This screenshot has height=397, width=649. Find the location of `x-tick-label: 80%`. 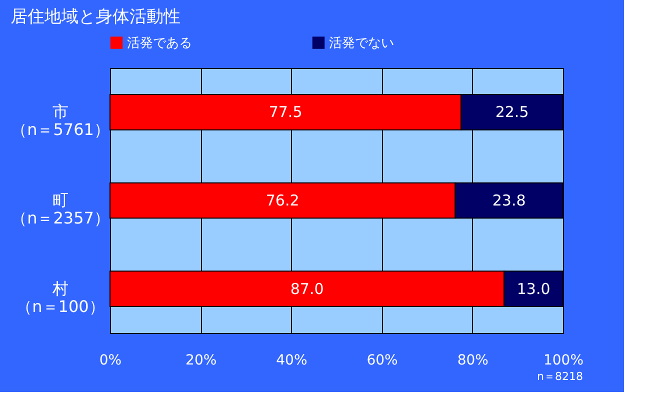

x-tick-label: 80% is located at coordinates (472, 360).